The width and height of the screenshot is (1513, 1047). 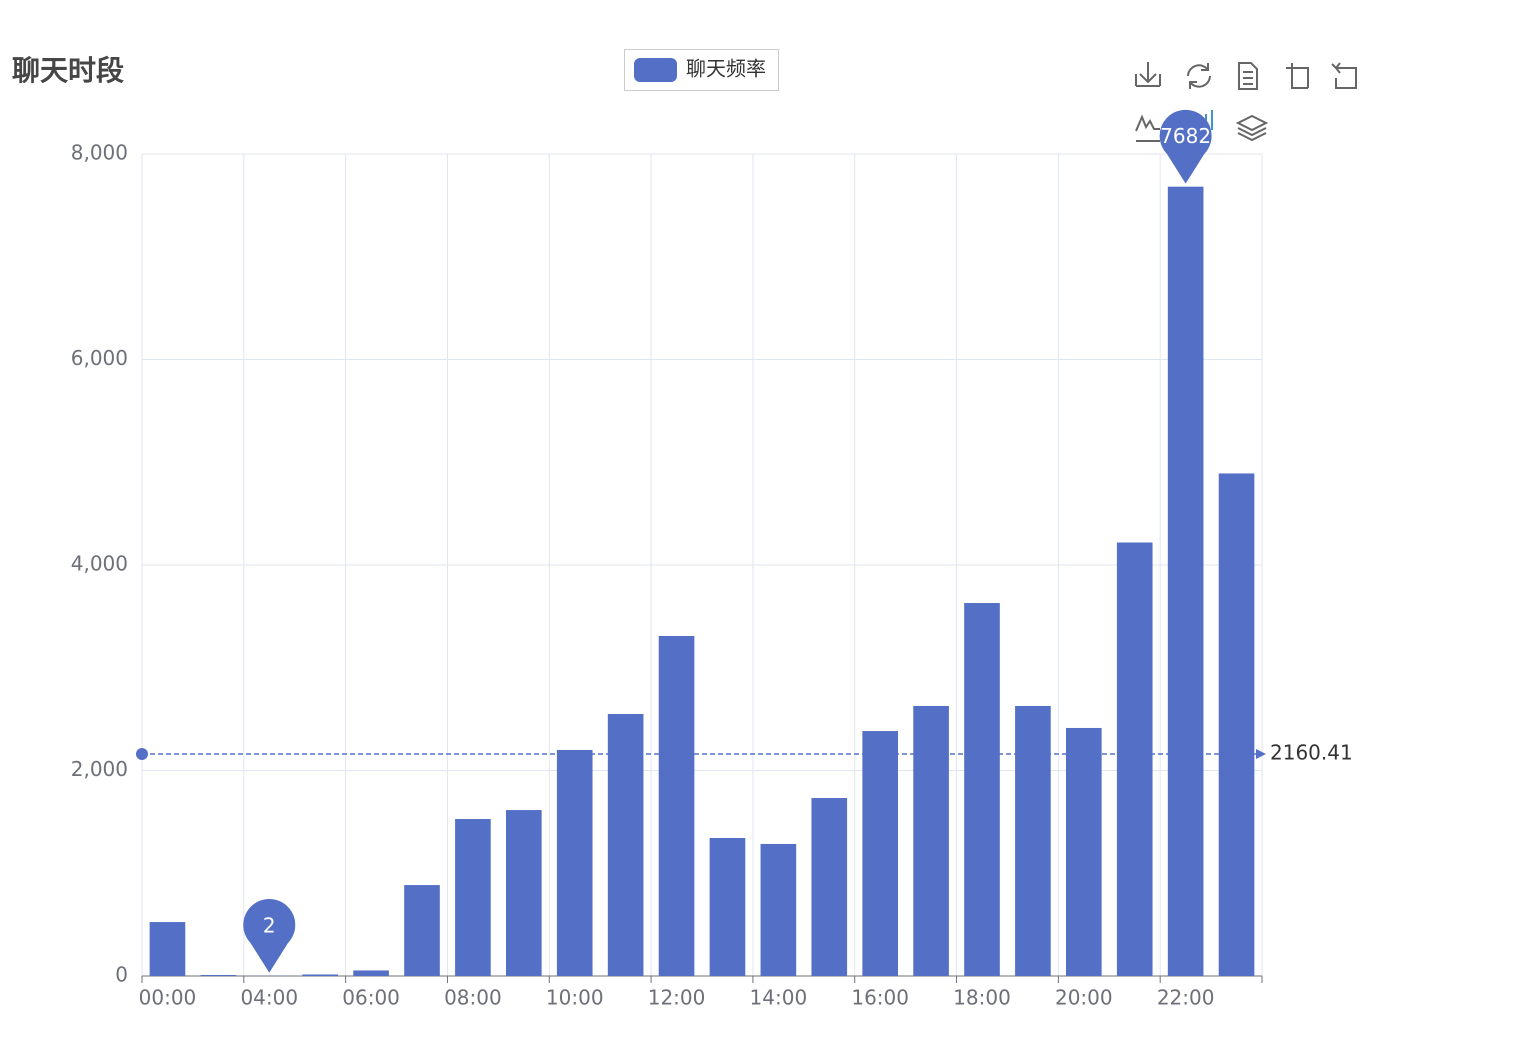 I want to click on y-tick-label: 2,000, so click(x=99, y=769).